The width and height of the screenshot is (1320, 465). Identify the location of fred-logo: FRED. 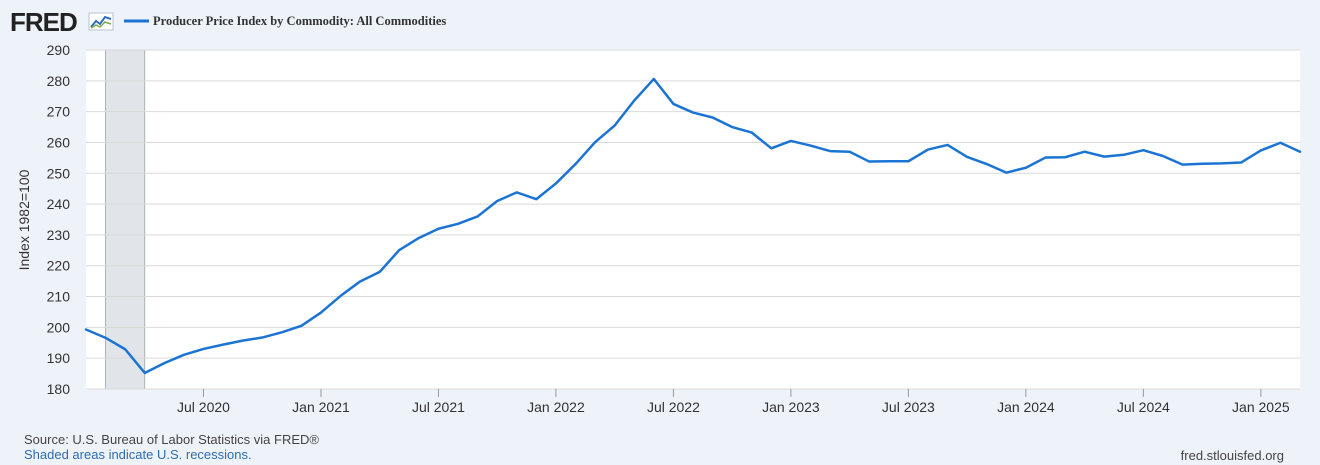
(62, 22).